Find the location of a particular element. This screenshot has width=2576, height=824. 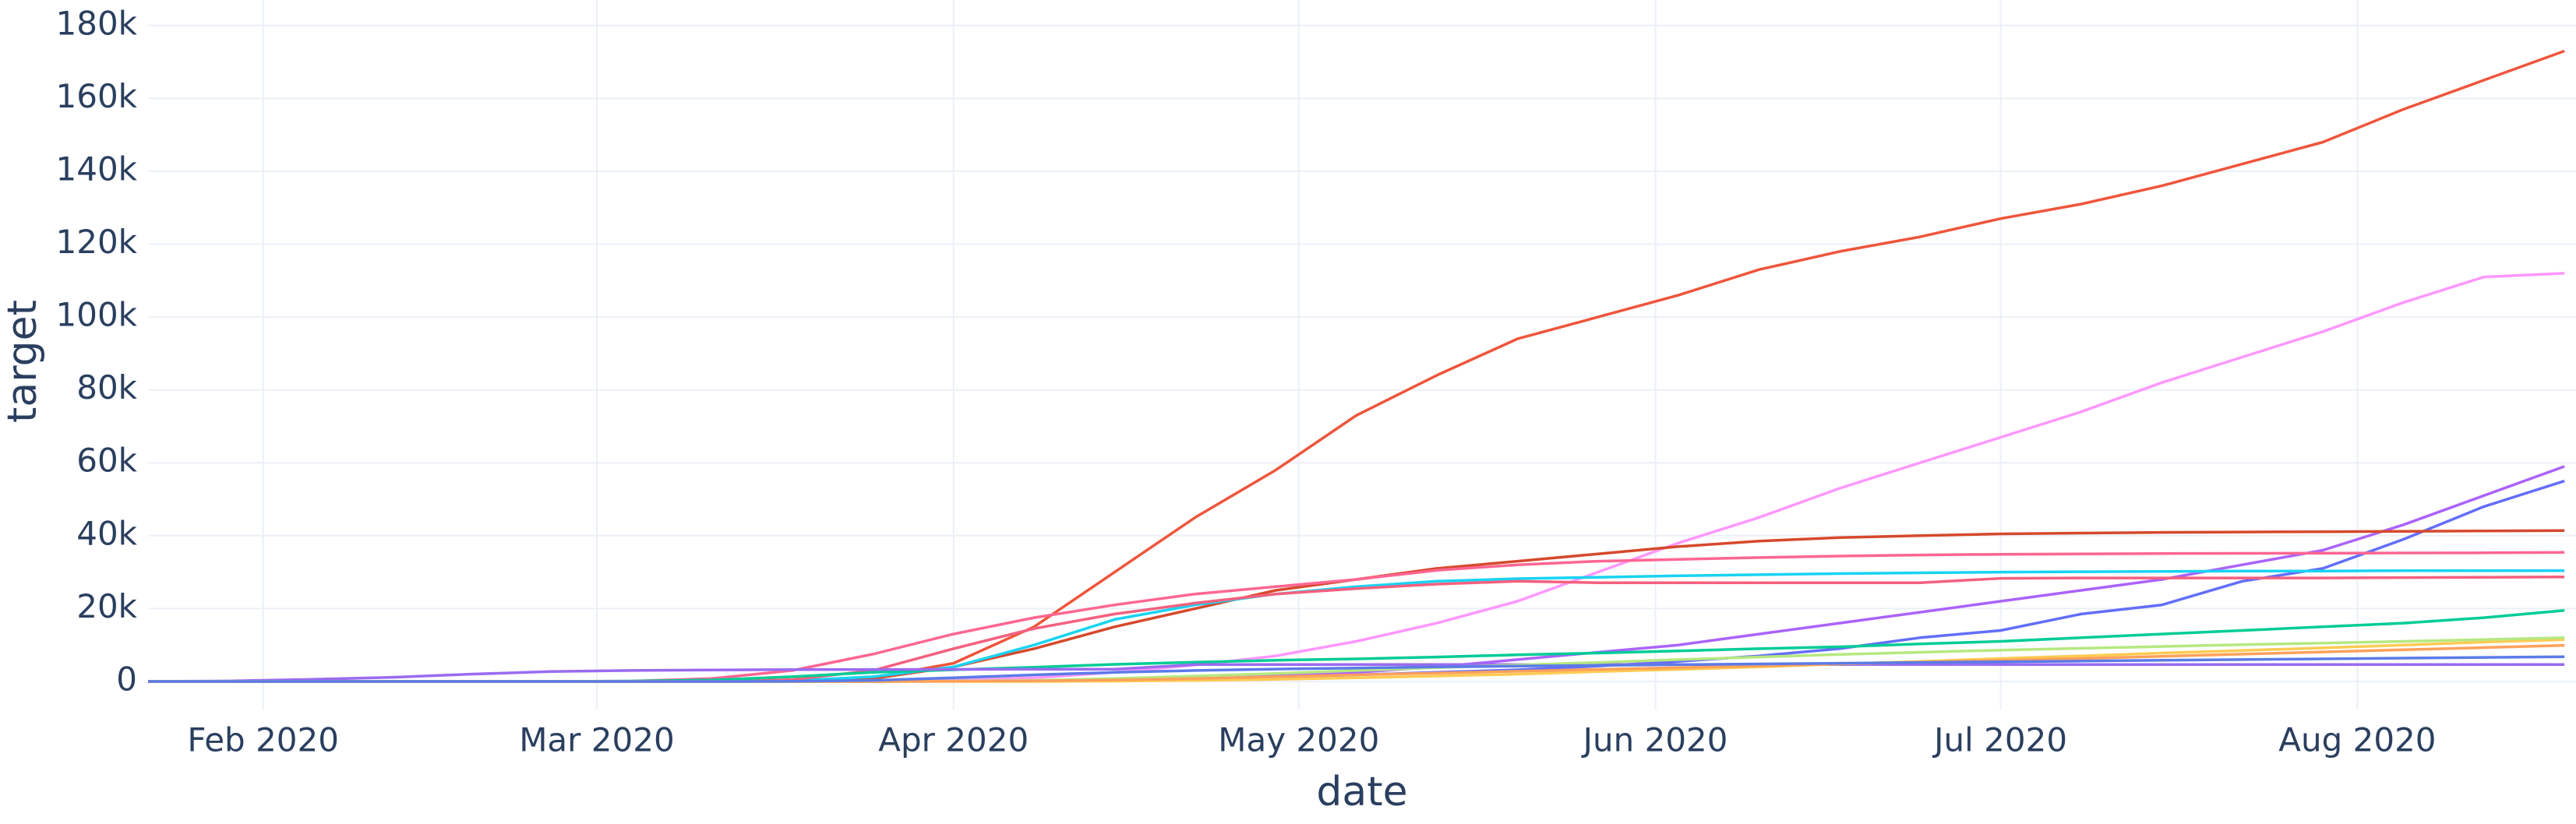

x-tick-label: Aug 2020 is located at coordinates (2357, 740).